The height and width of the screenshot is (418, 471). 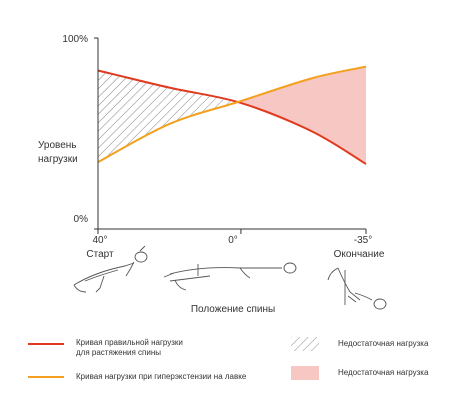 What do you see at coordinates (233, 240) in the screenshot?
I see `x-tick-label-zero: 0°` at bounding box center [233, 240].